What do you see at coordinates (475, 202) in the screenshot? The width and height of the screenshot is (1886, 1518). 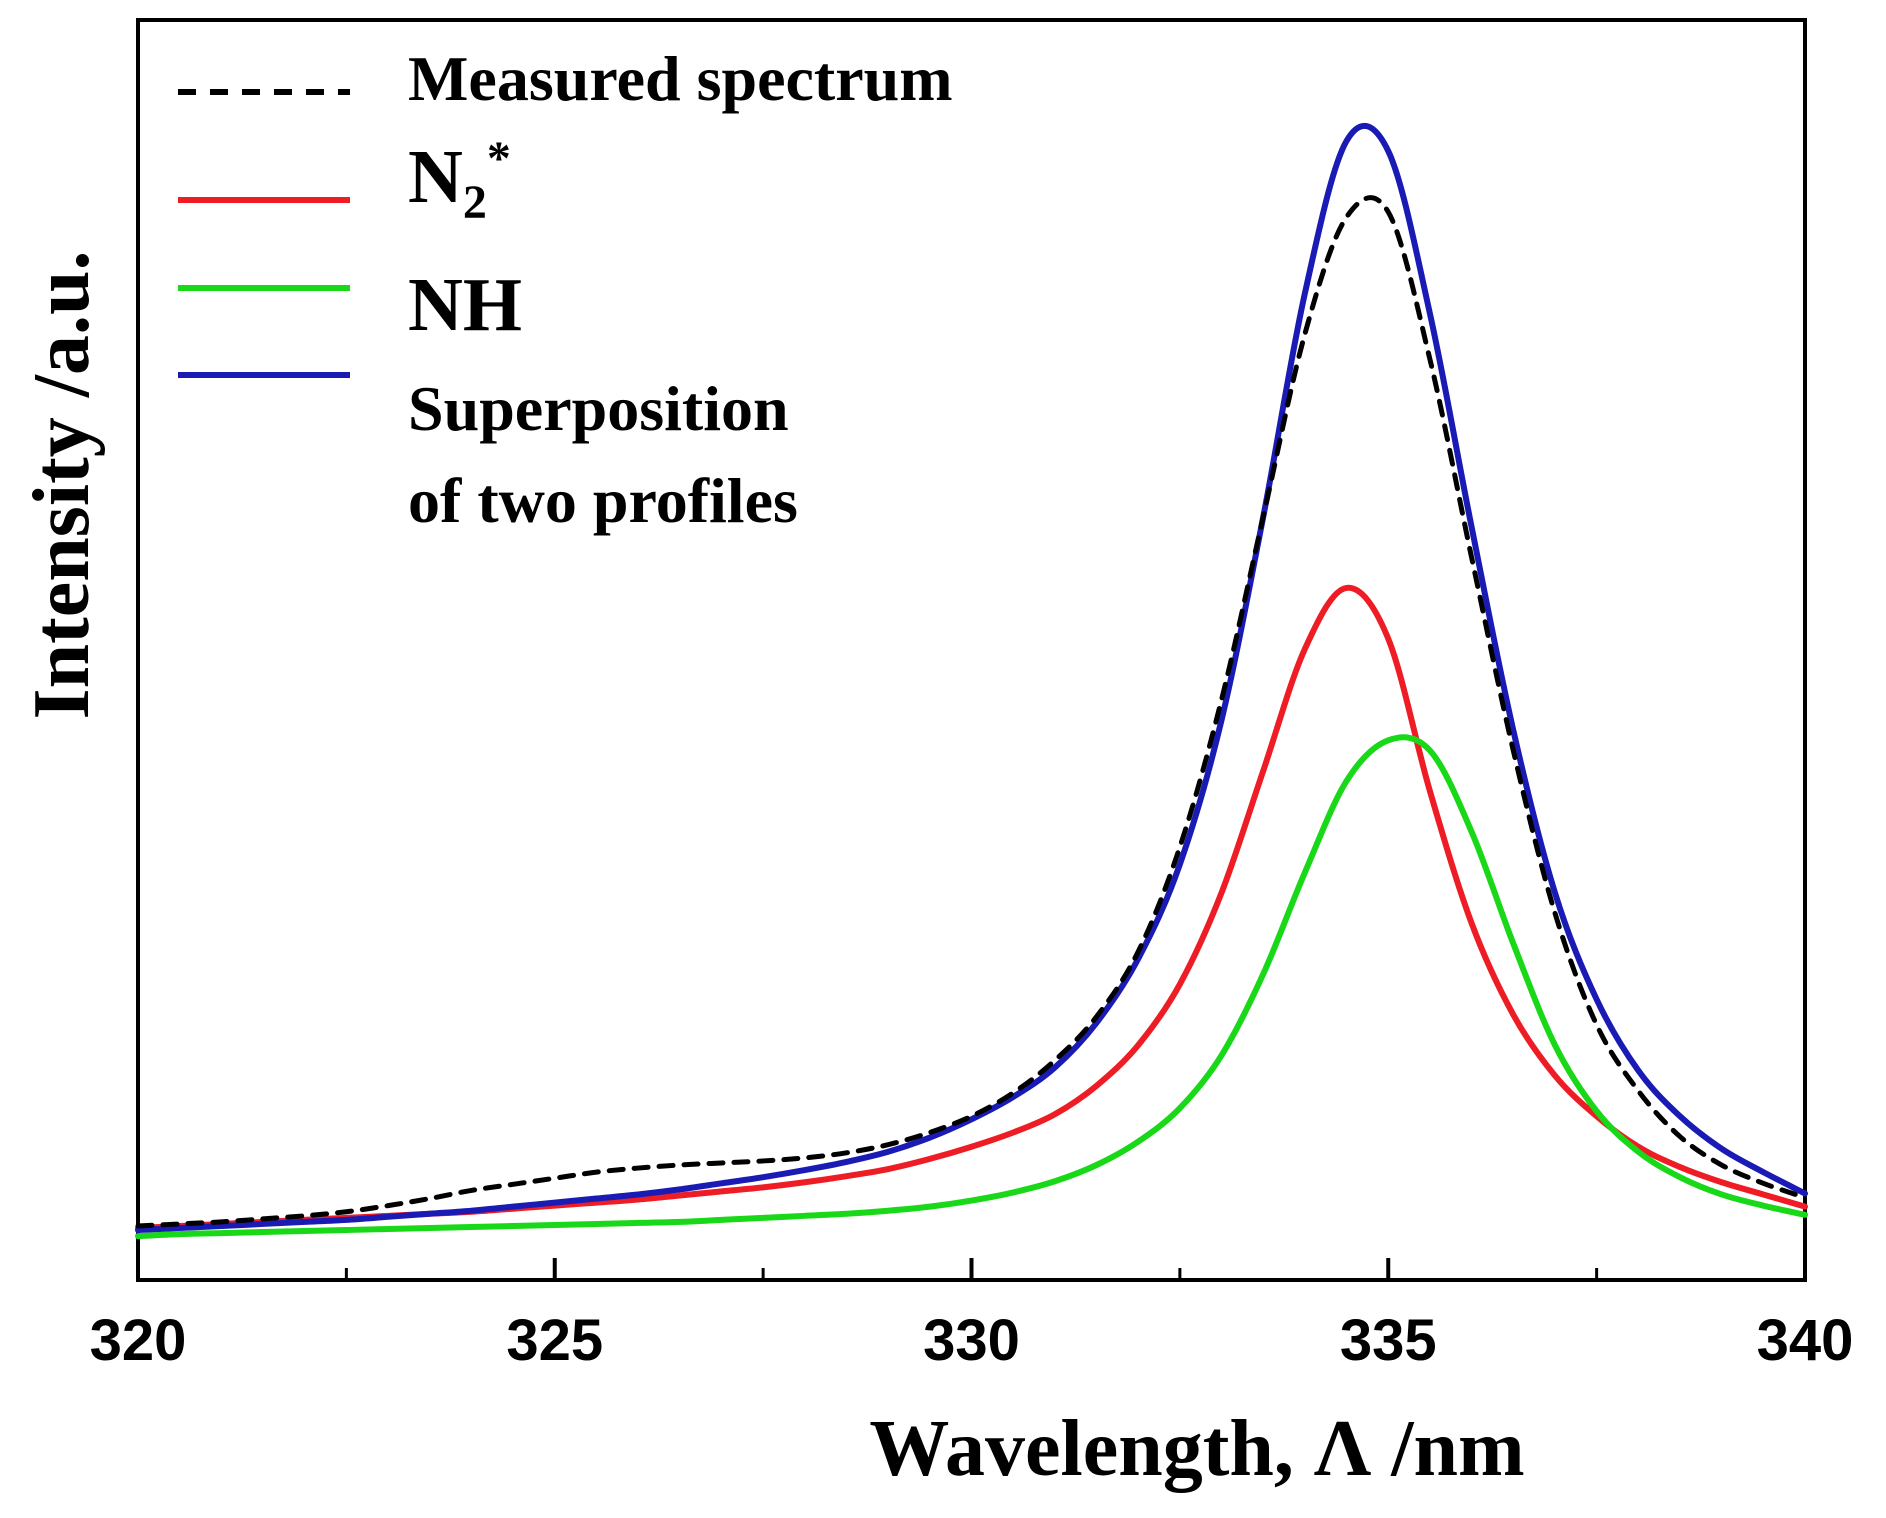 I see `legend-label-n2-subscript: 2` at bounding box center [475, 202].